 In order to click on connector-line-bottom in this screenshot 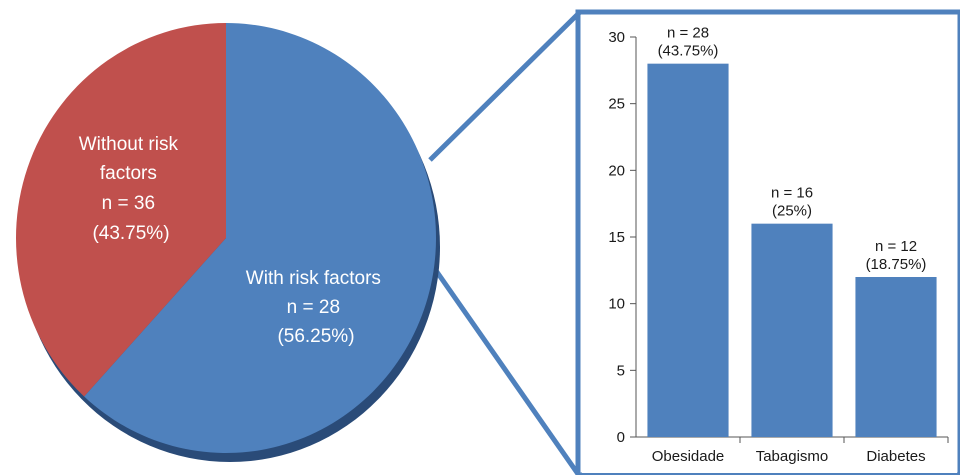, I will do `click(504, 367)`.